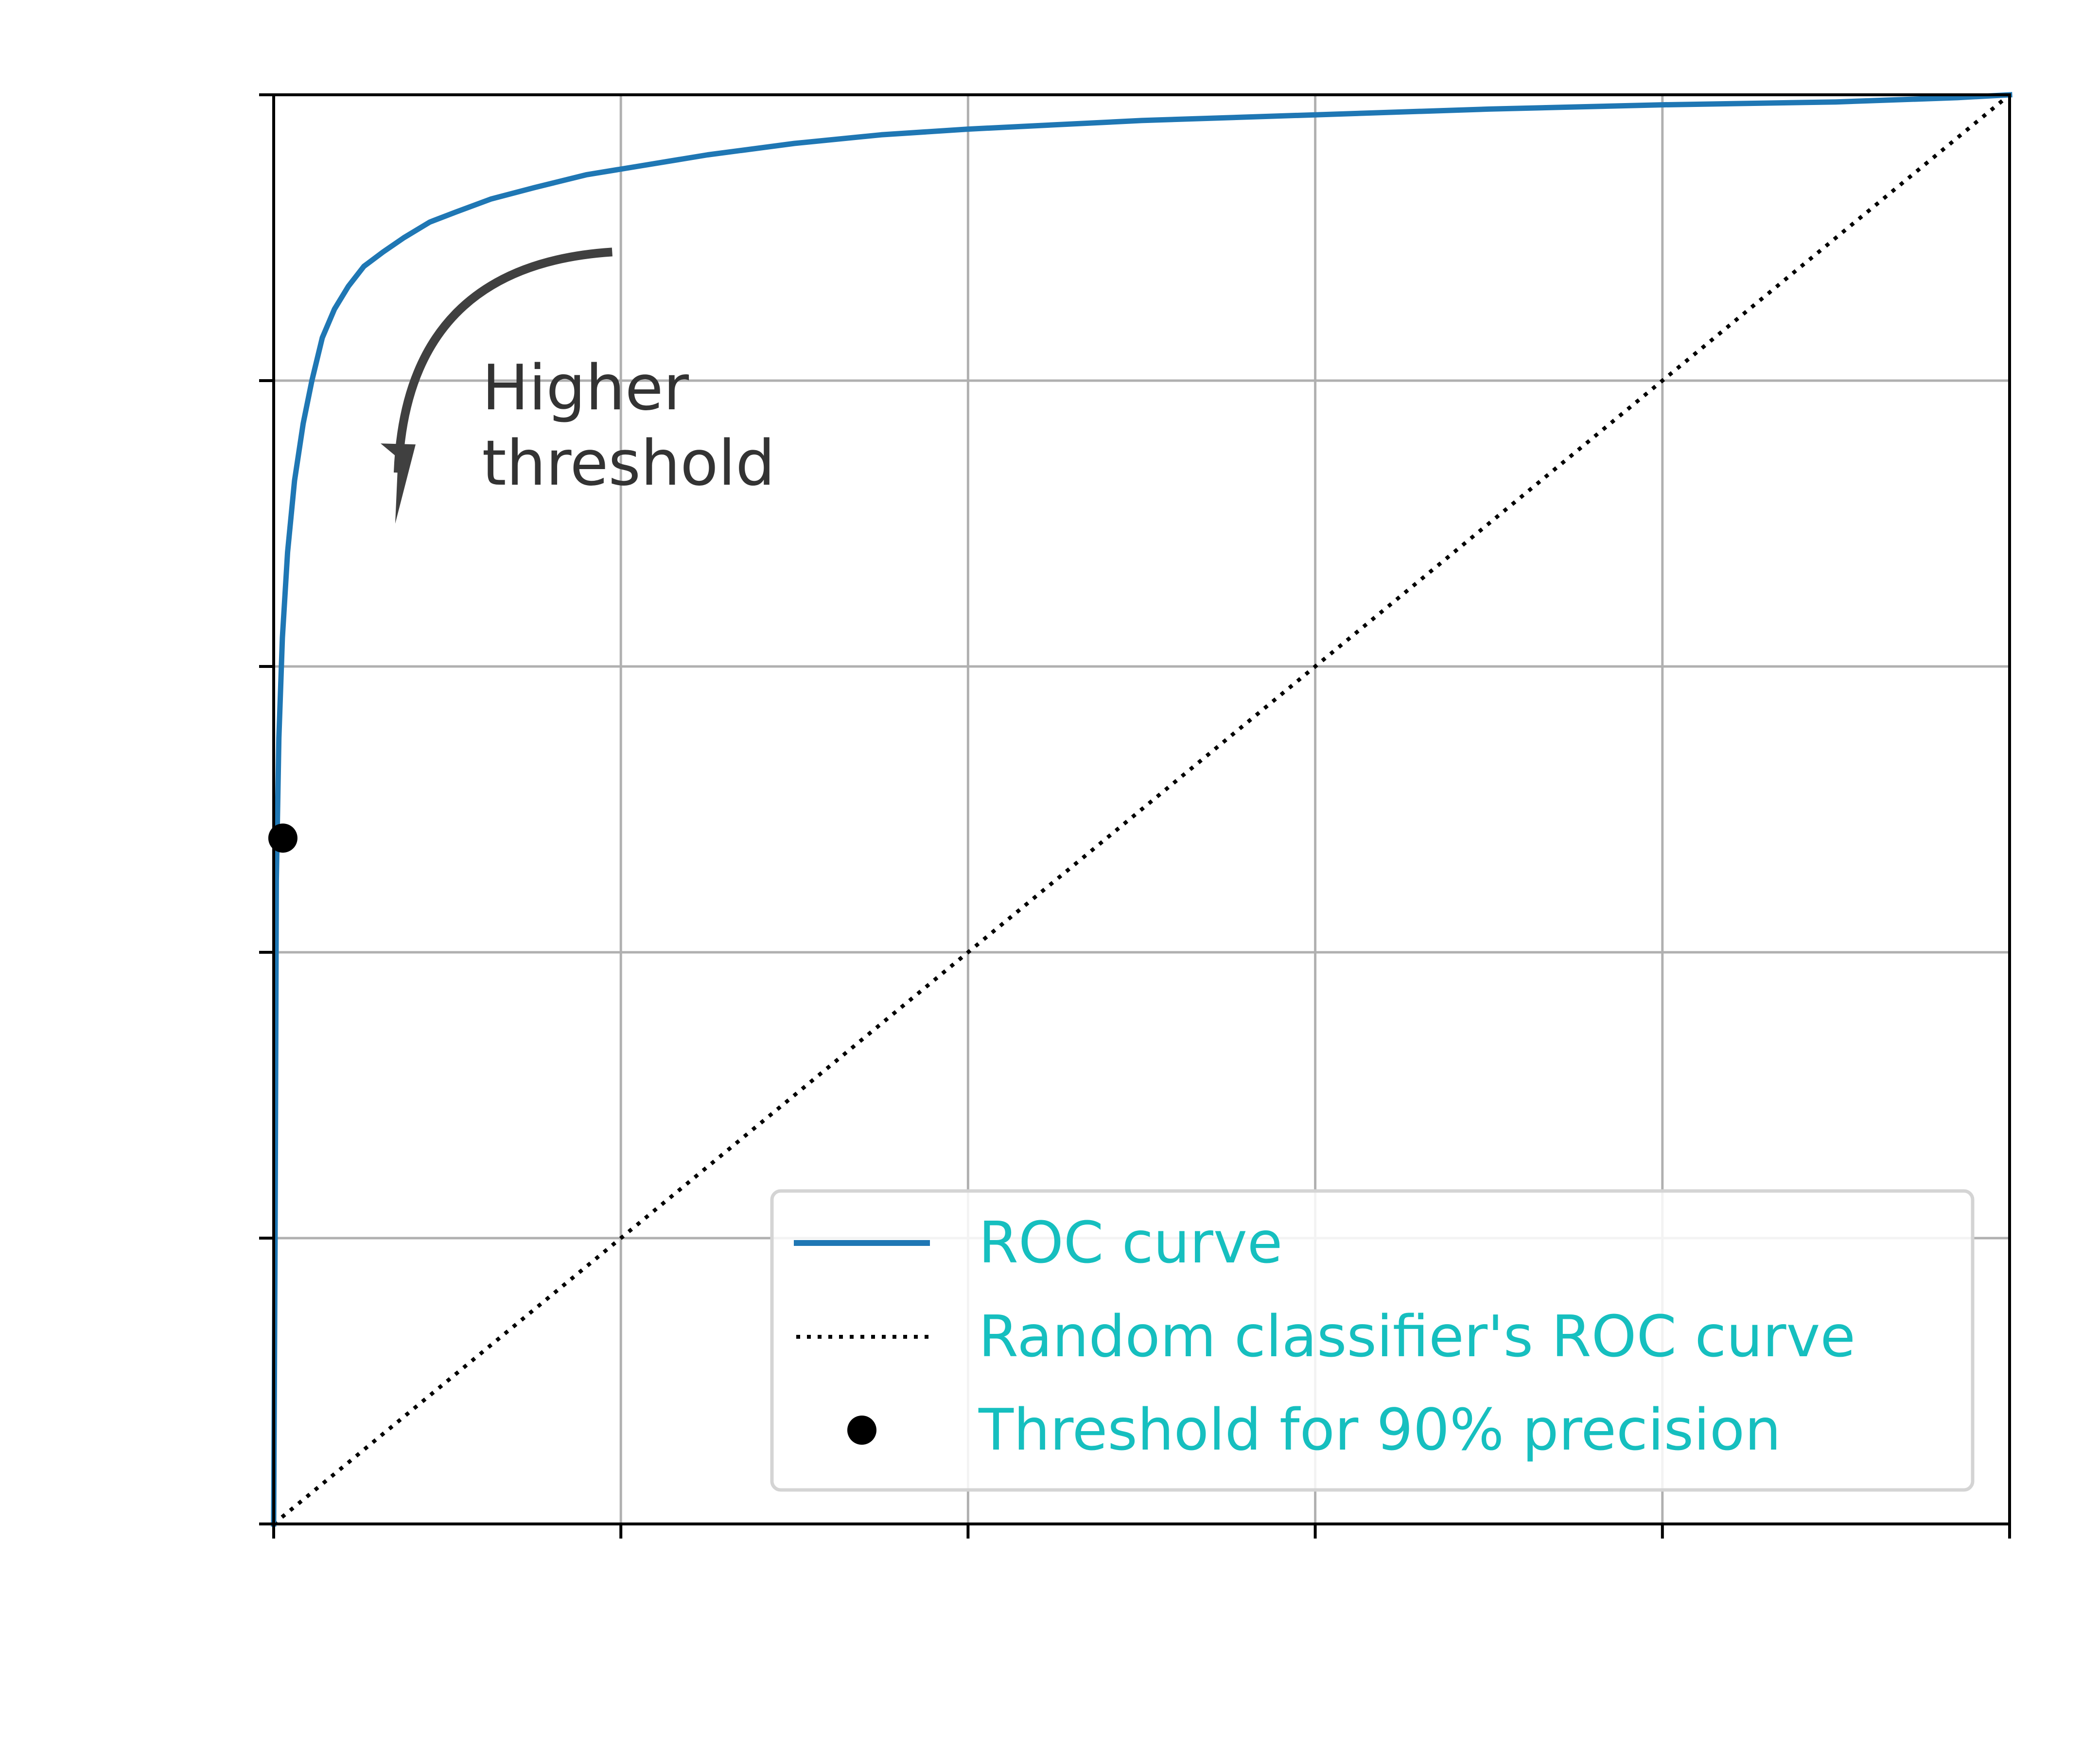  Describe the element at coordinates (398, 483) in the screenshot. I see `annotation-arrow-head` at that location.